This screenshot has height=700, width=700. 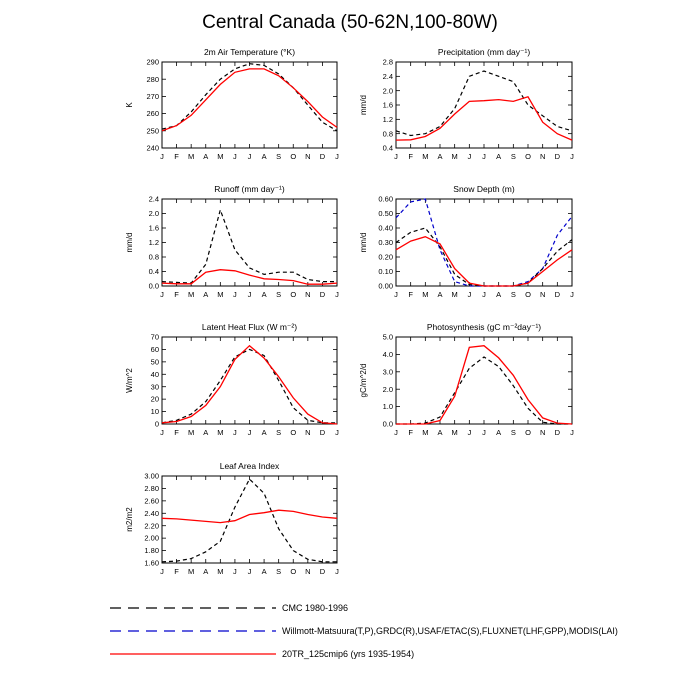 I want to click on y-tick-label: 0.20, so click(x=385, y=257).